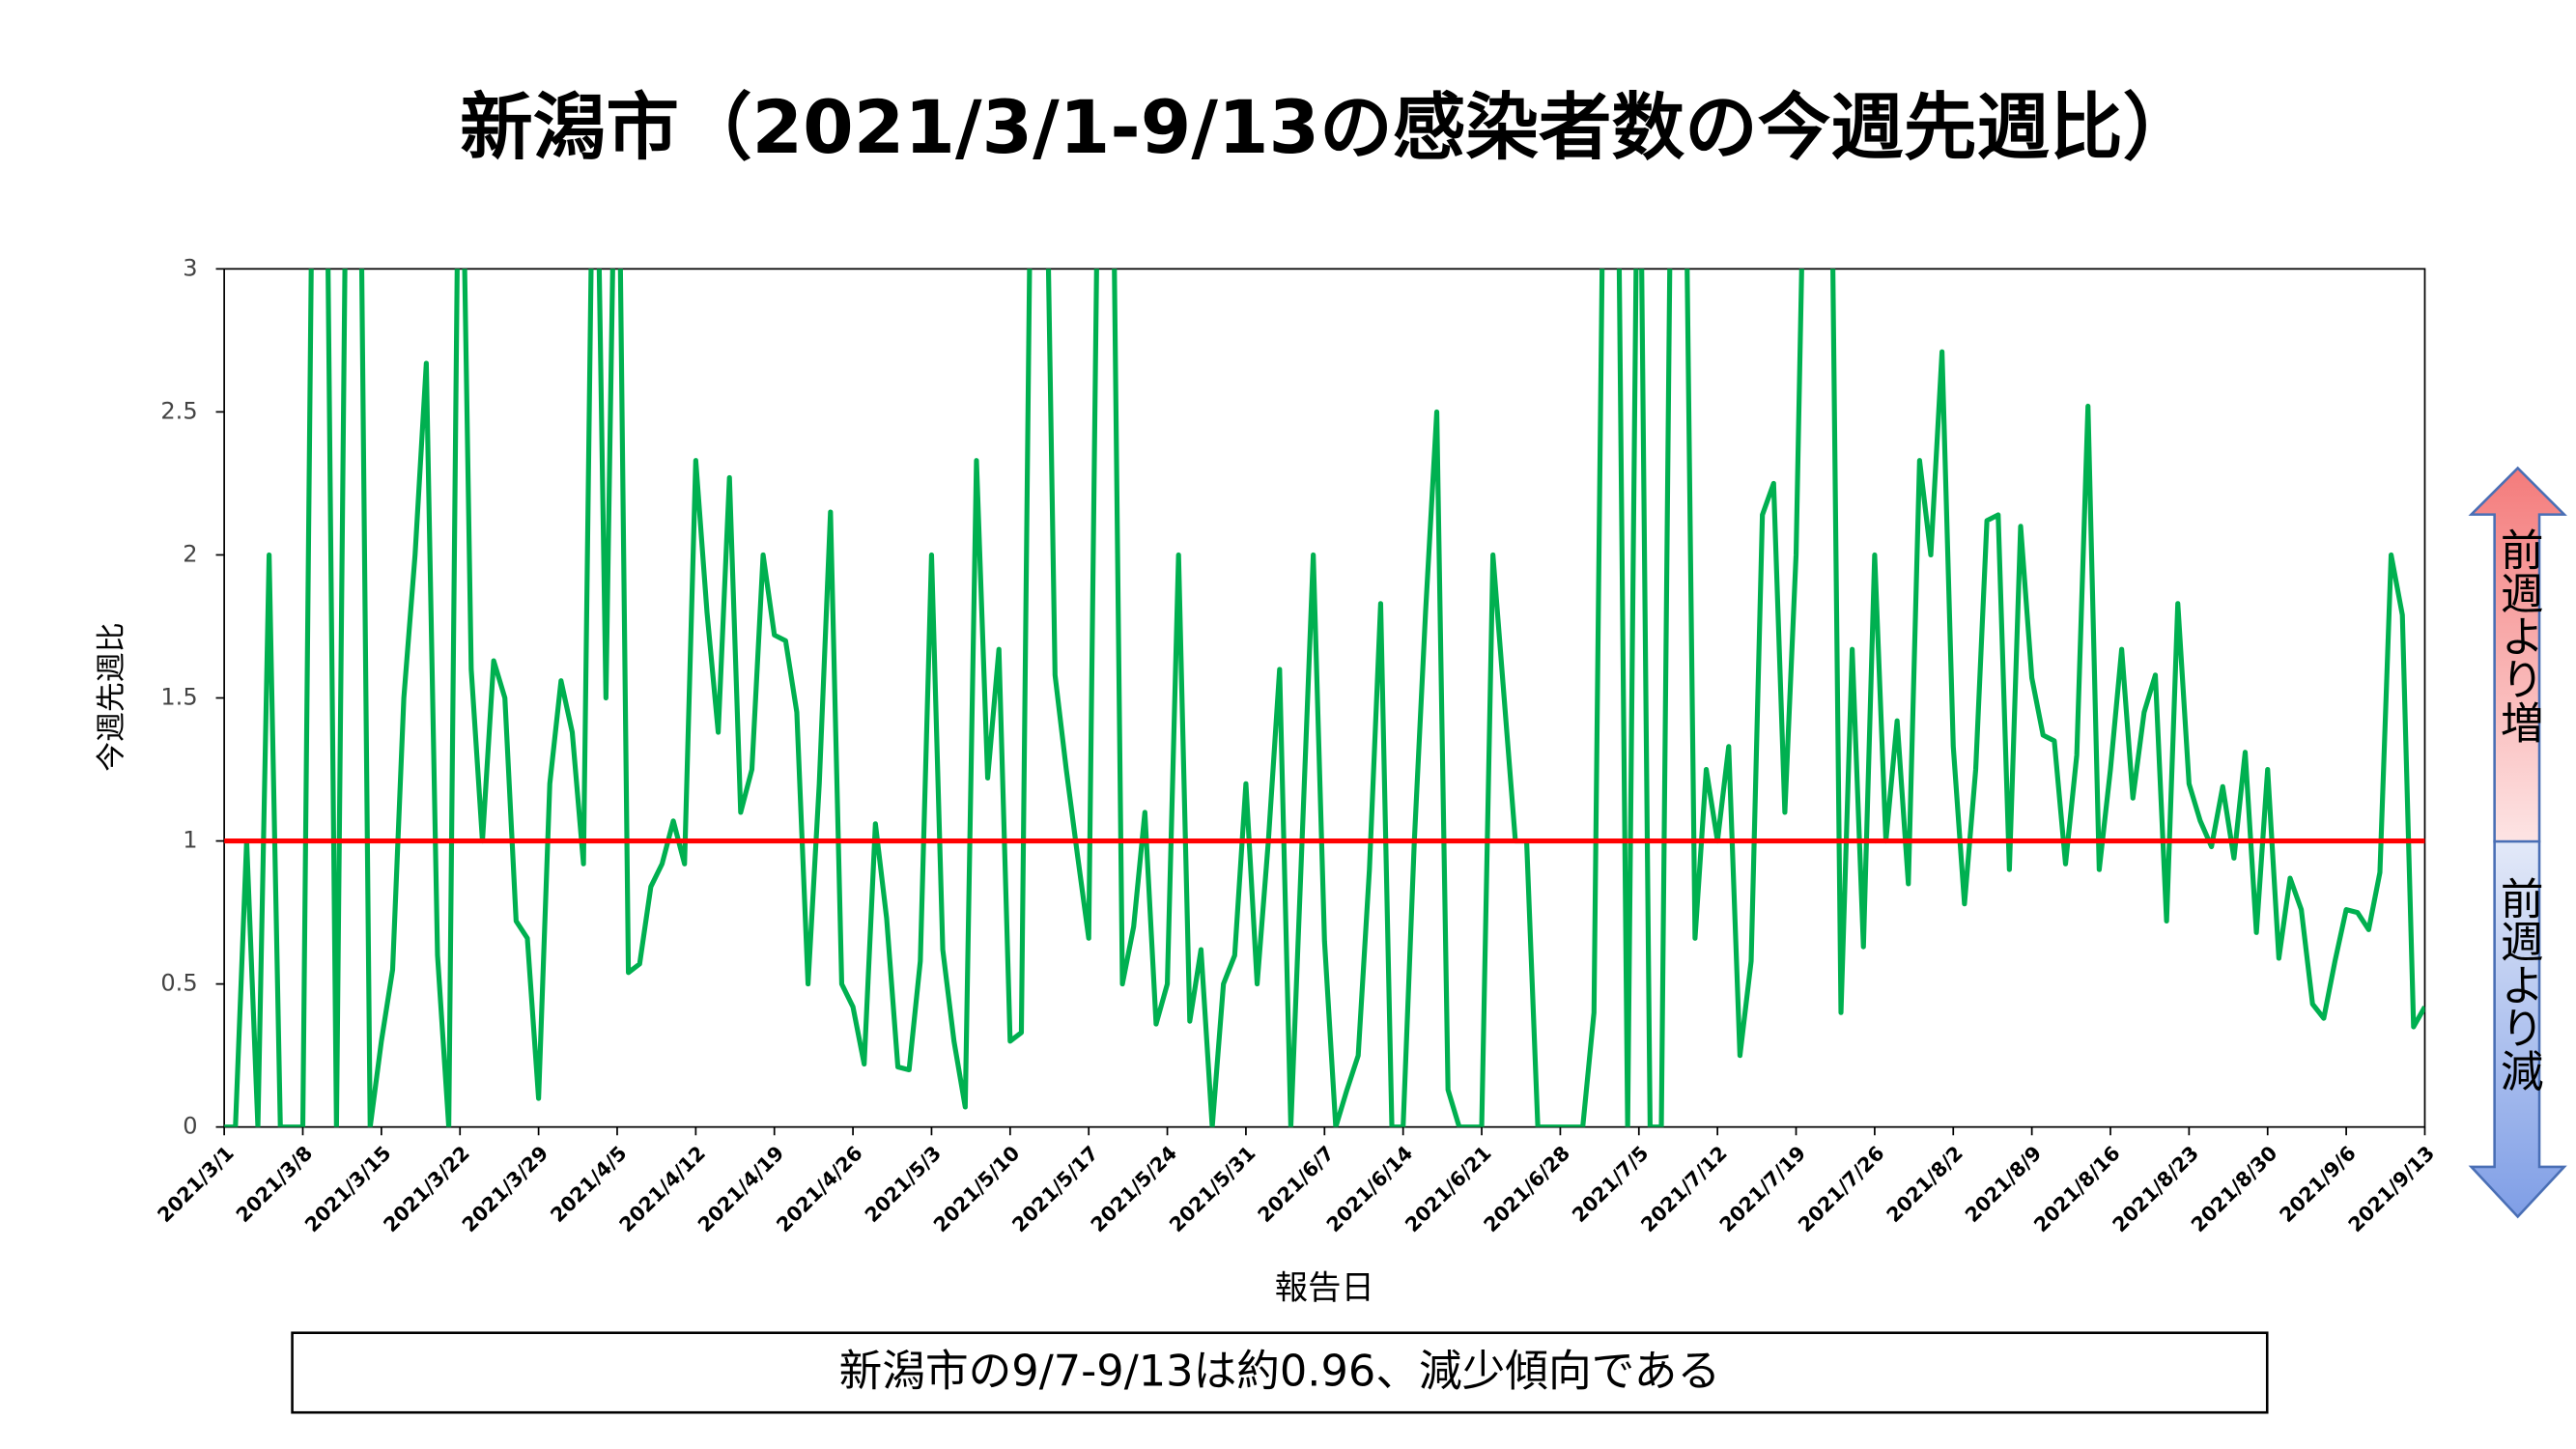  I want to click on x-tick-label: 2021/8/2, so click(1924, 1184).